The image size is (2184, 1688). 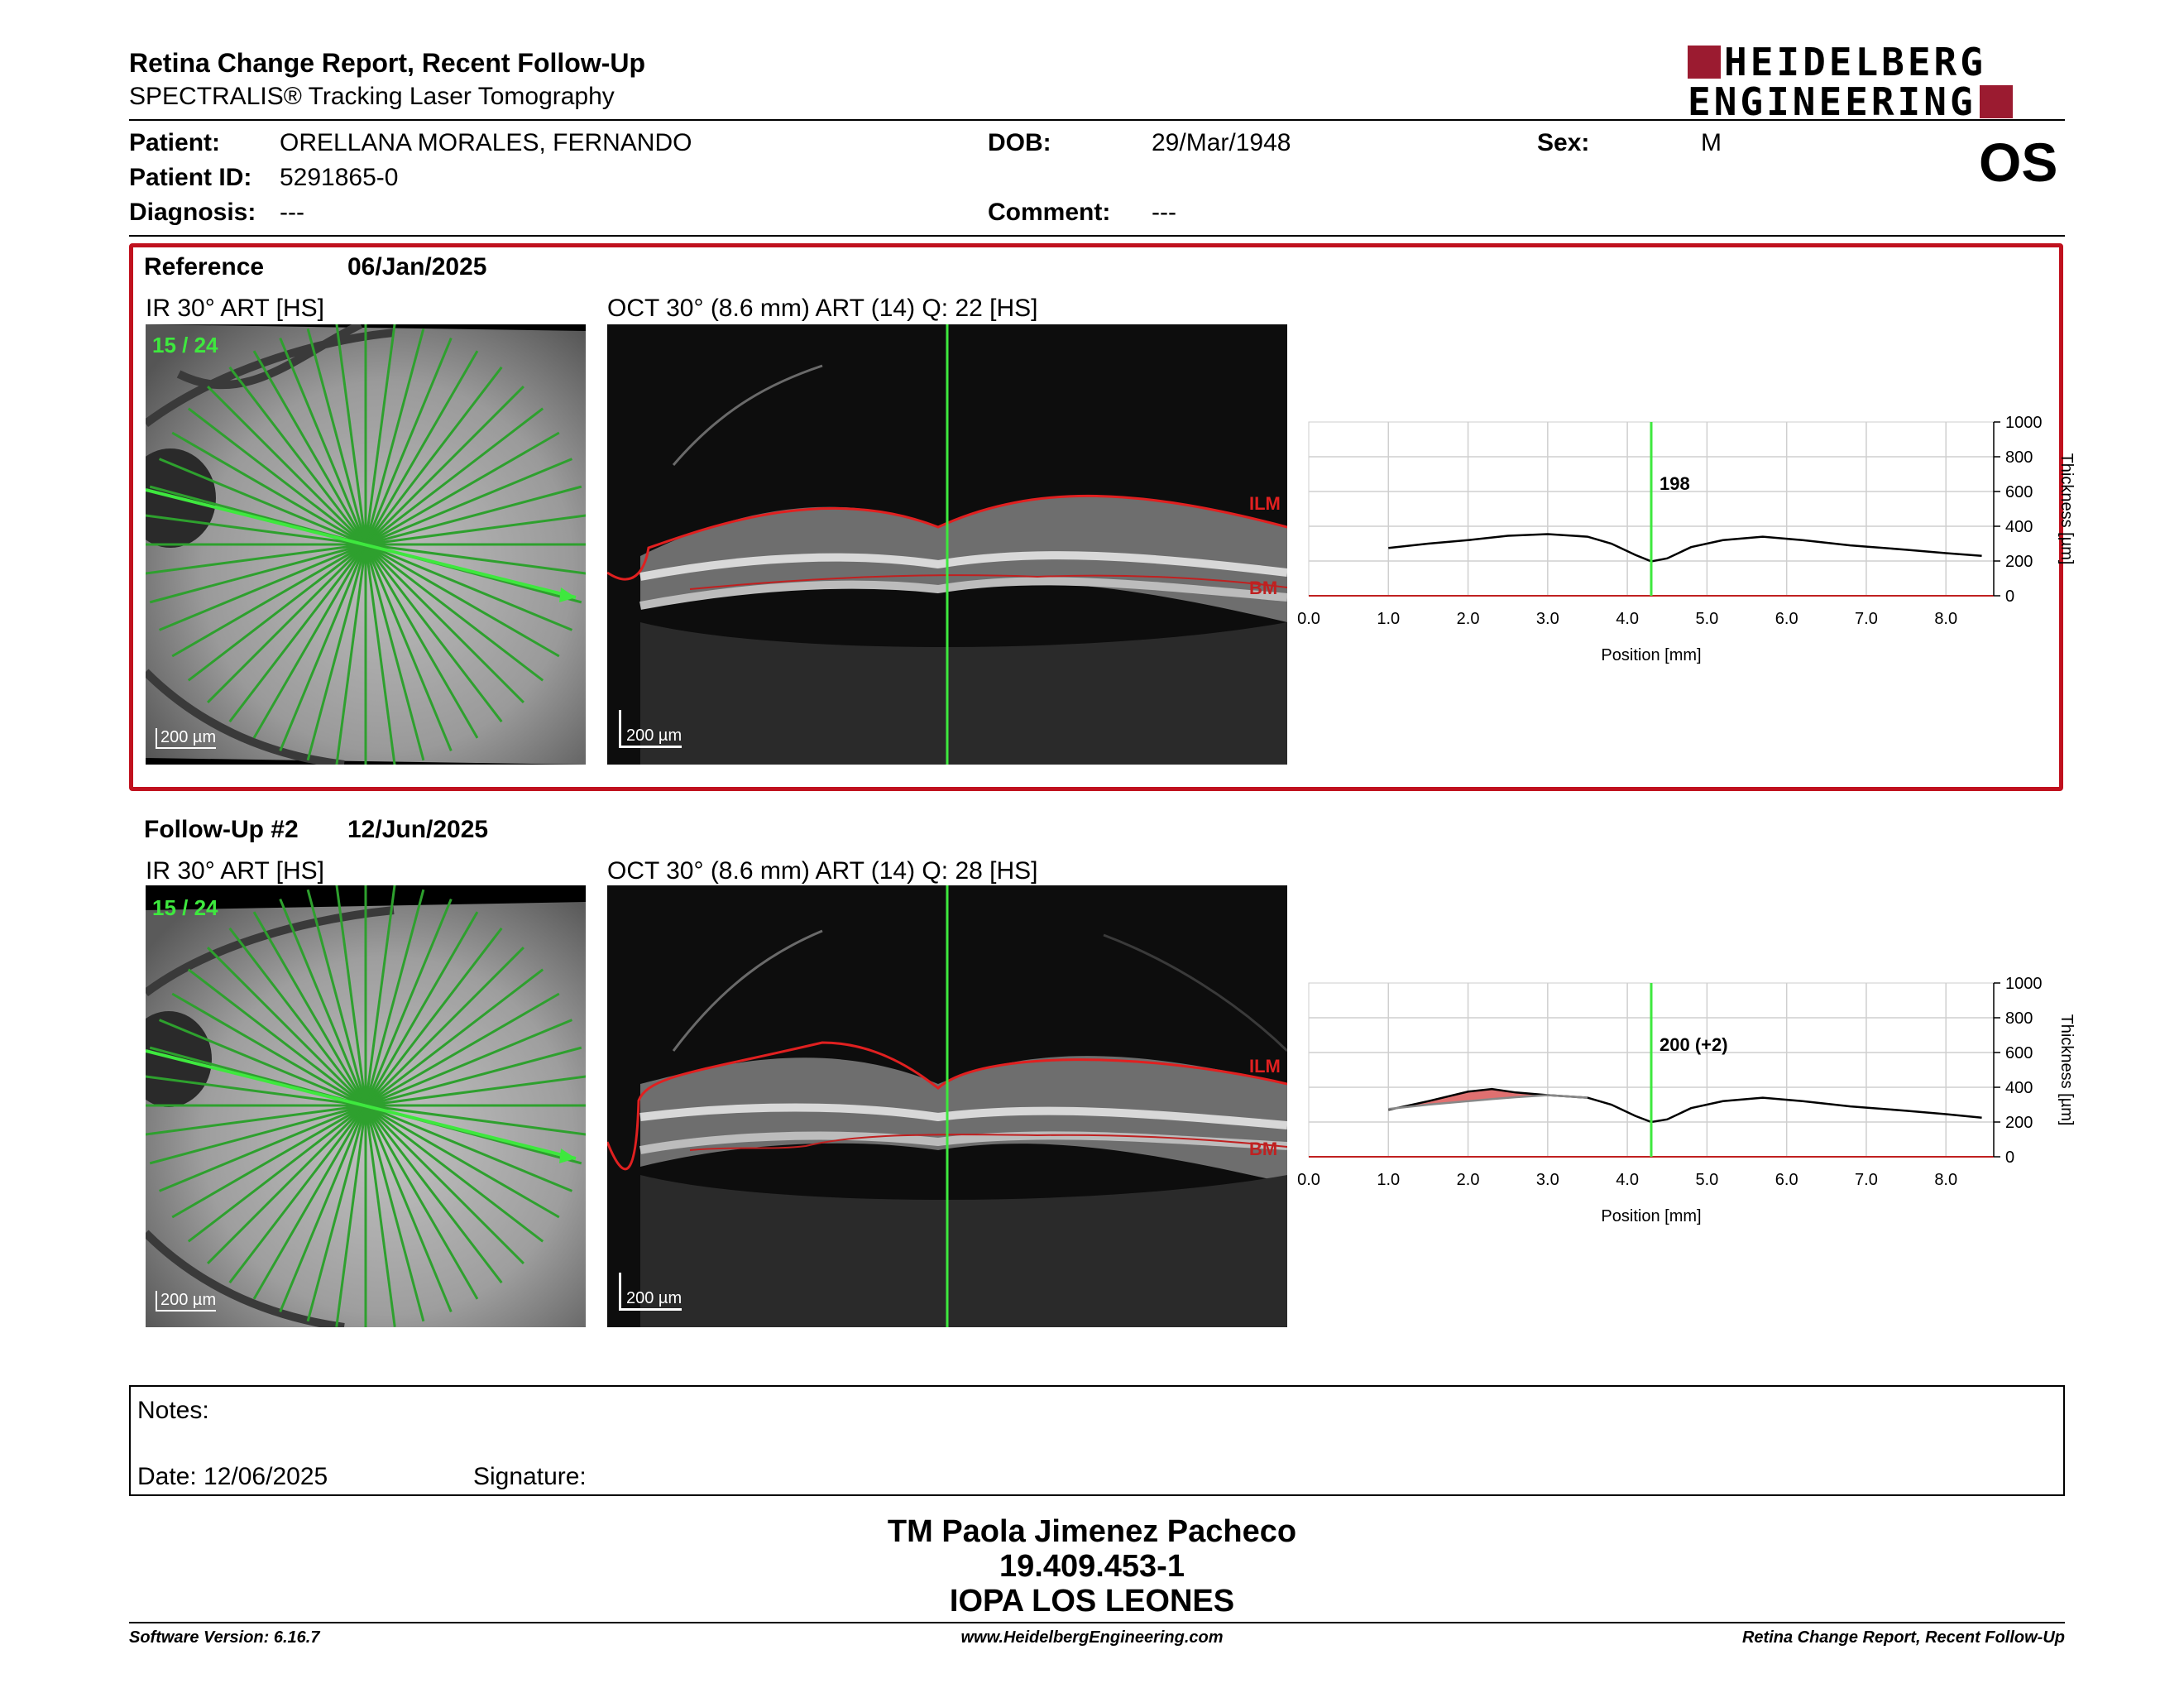 What do you see at coordinates (204, 267) in the screenshot?
I see `reference-label: Reference` at bounding box center [204, 267].